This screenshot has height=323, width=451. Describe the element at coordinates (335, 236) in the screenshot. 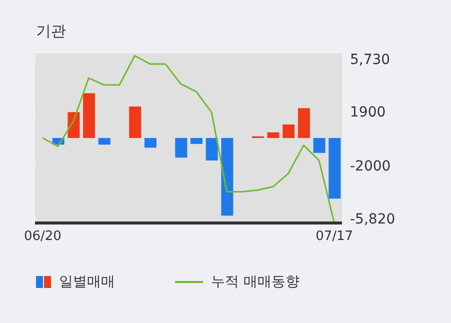

I see `x-tick-label: 07/17` at that location.